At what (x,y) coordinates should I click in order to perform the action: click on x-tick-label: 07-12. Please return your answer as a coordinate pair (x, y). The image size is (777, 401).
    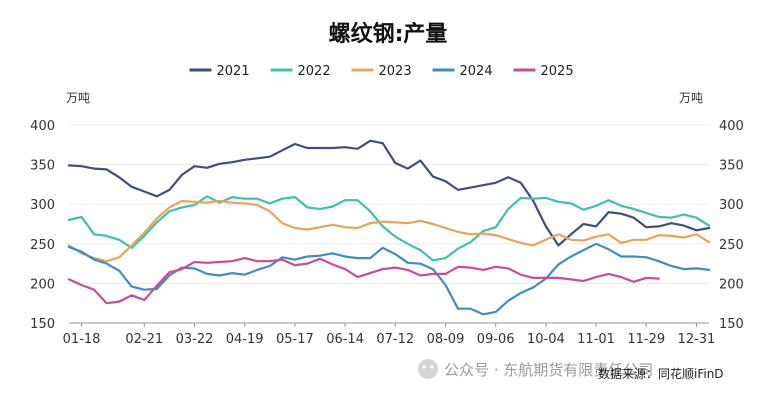
    Looking at the image, I should click on (395, 339).